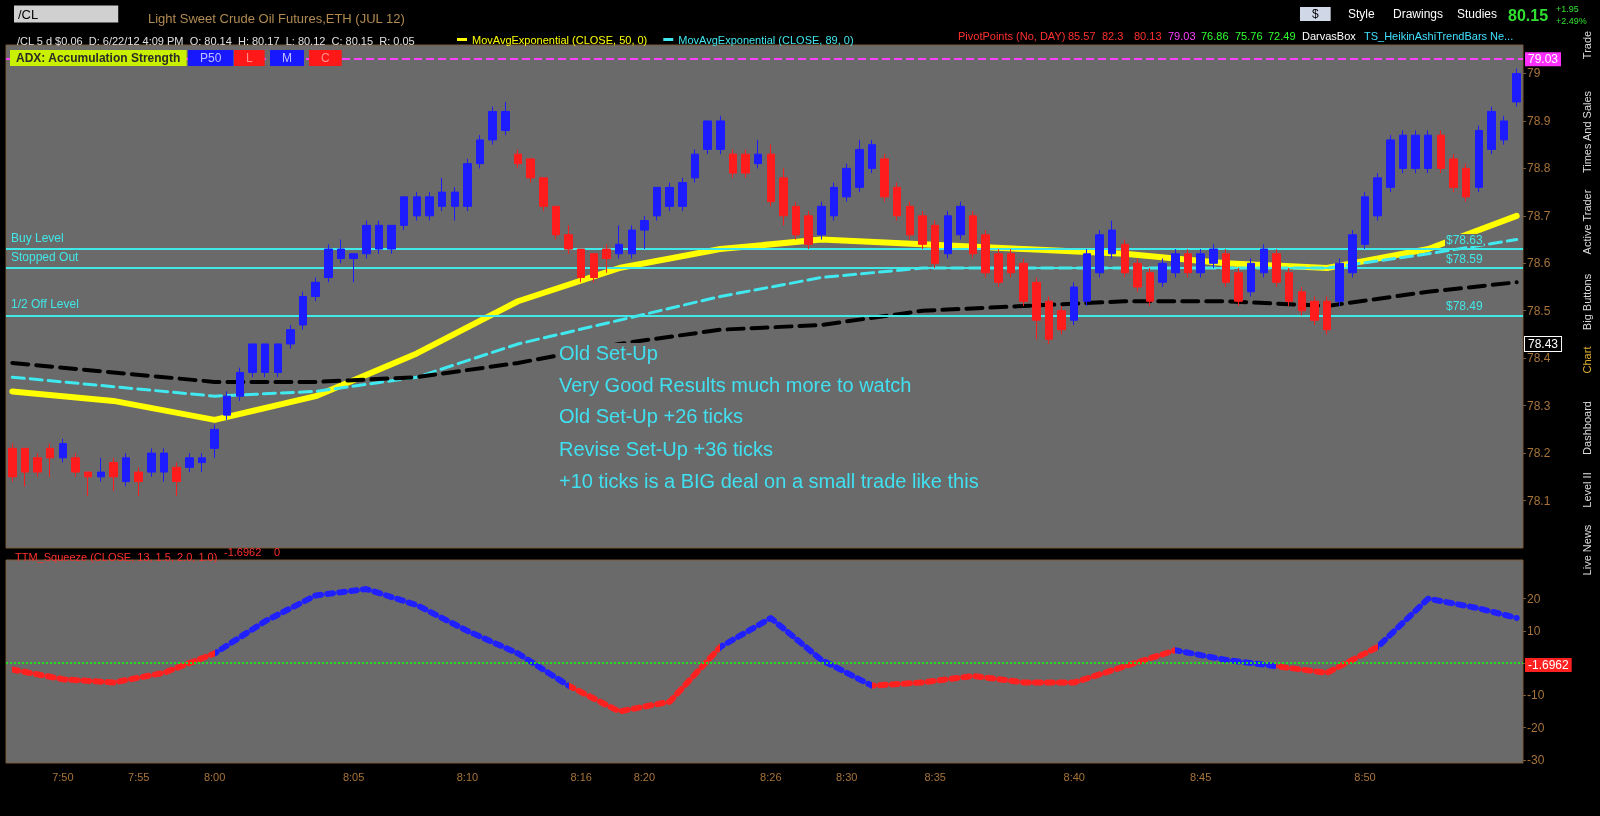  I want to click on x-tick-label: 8:20, so click(644, 776).